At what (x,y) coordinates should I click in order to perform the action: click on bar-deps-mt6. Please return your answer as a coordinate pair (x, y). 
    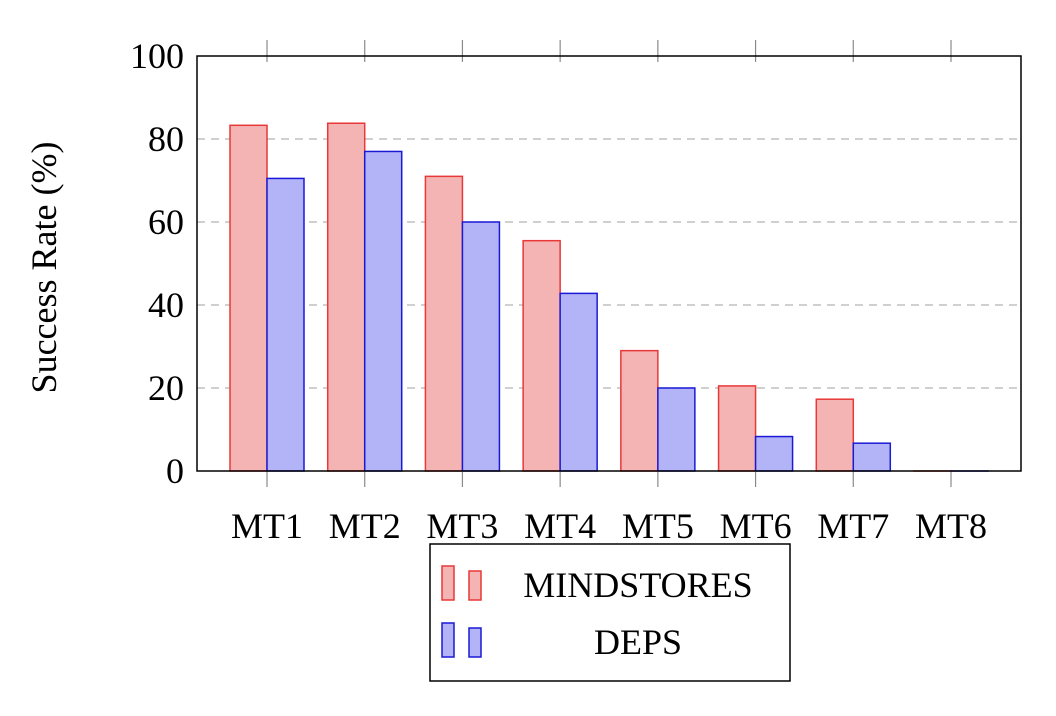
    Looking at the image, I should click on (774, 453).